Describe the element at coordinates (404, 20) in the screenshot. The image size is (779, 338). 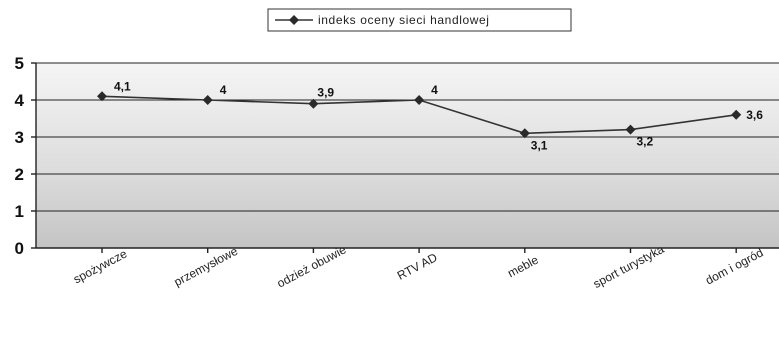
I see `legend-label: indeks oceny sieci handlowej` at that location.